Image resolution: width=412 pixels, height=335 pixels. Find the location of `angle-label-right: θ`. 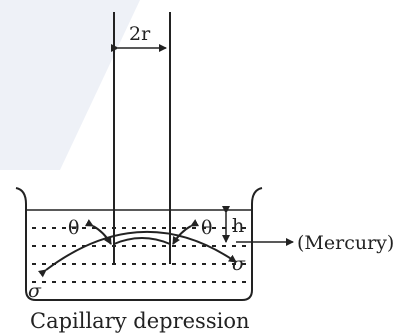

angle-label-right: θ is located at coordinates (206, 228).